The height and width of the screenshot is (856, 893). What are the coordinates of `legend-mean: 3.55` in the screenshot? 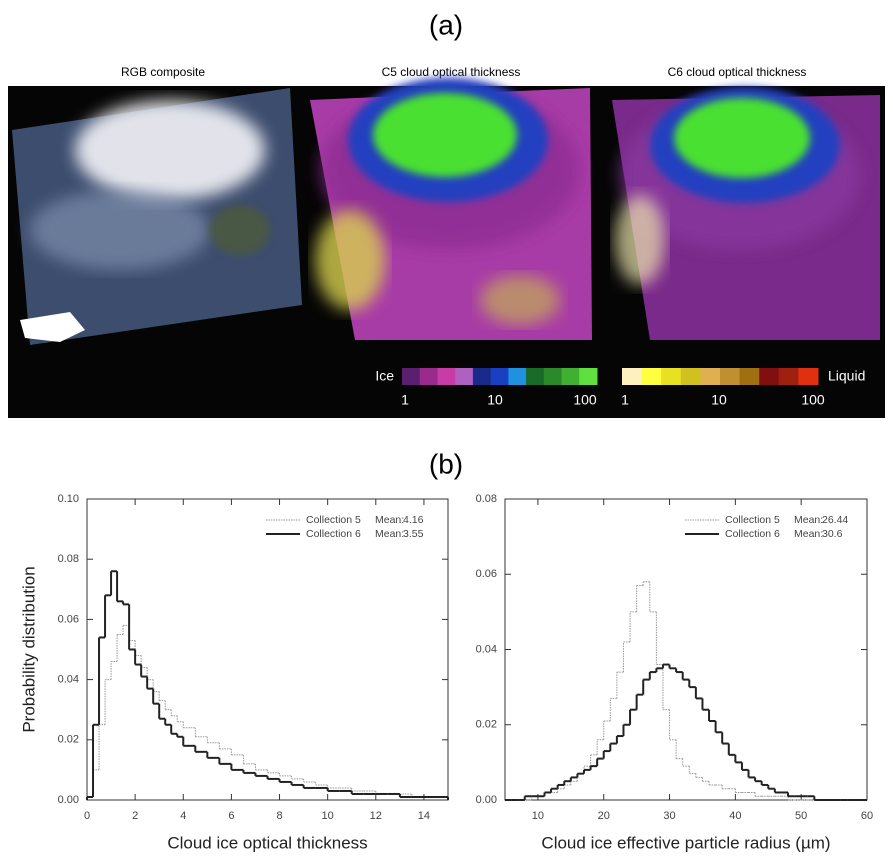 It's located at (413, 534).